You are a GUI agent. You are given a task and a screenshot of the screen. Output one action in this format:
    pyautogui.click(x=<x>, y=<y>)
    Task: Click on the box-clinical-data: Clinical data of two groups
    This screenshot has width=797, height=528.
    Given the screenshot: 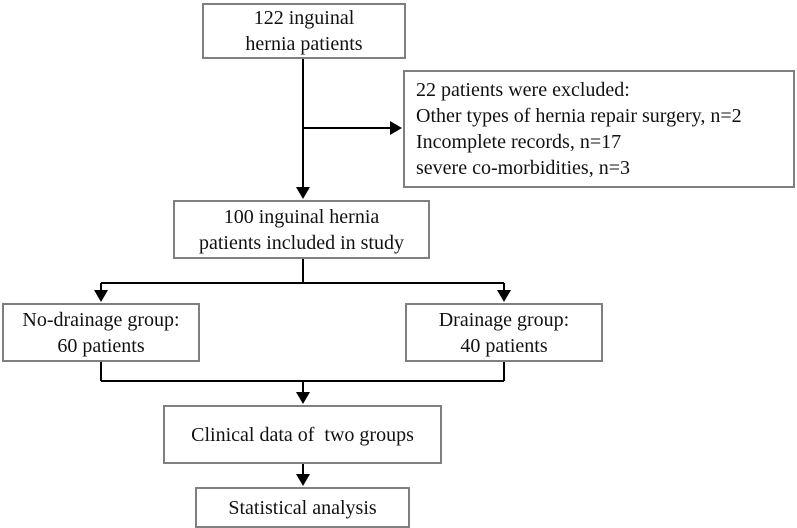 What is the action you would take?
    pyautogui.click(x=302, y=434)
    